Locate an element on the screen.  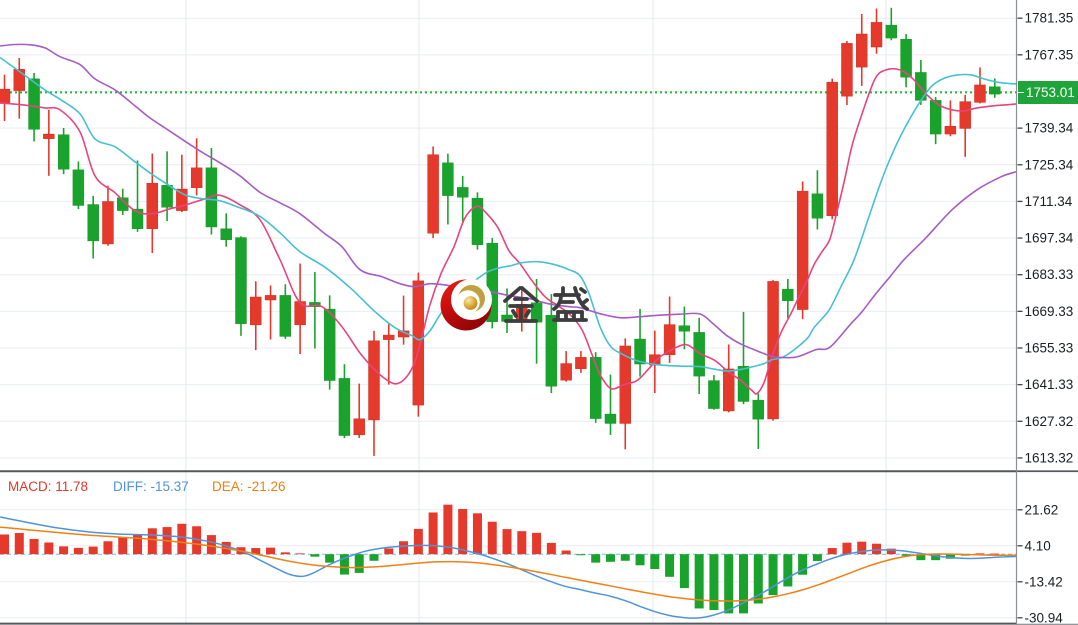
current-price-value: 1753.01 is located at coordinates (1050, 92).